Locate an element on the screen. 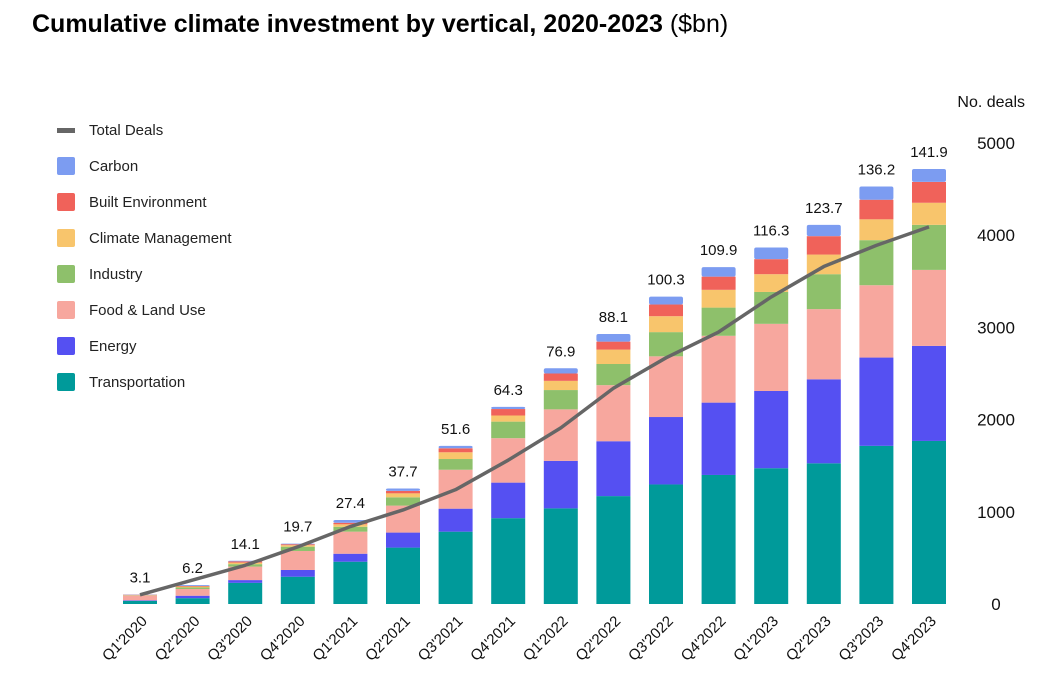  legend-item-label: Transportation is located at coordinates (137, 382).